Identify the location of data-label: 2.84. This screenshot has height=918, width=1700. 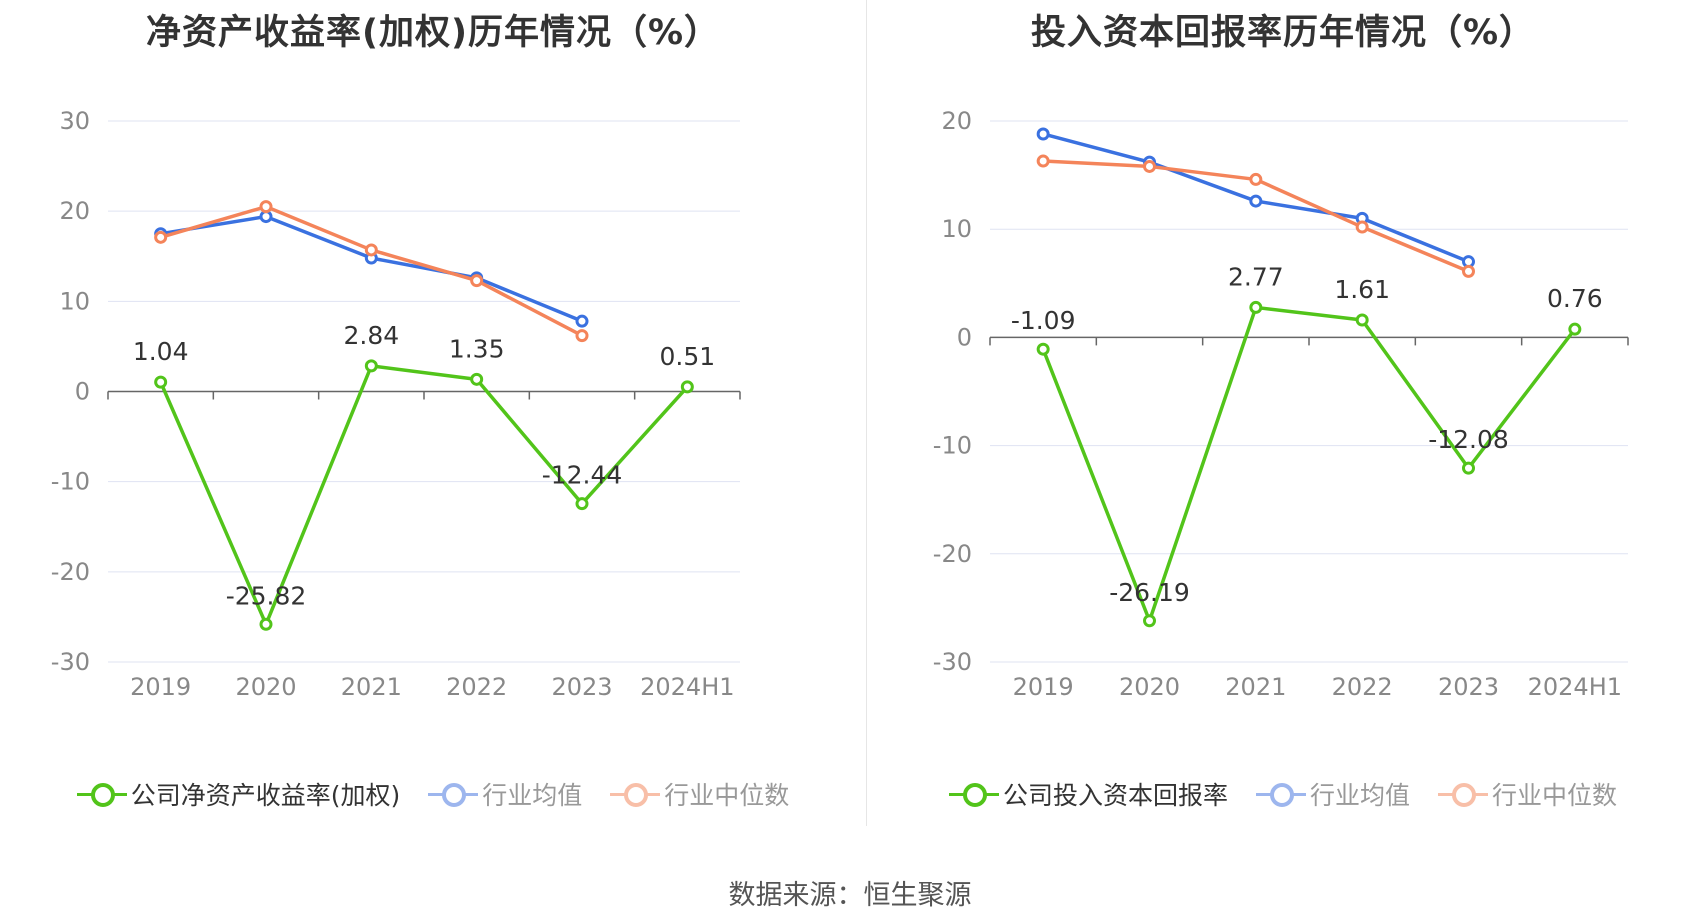
(371, 335).